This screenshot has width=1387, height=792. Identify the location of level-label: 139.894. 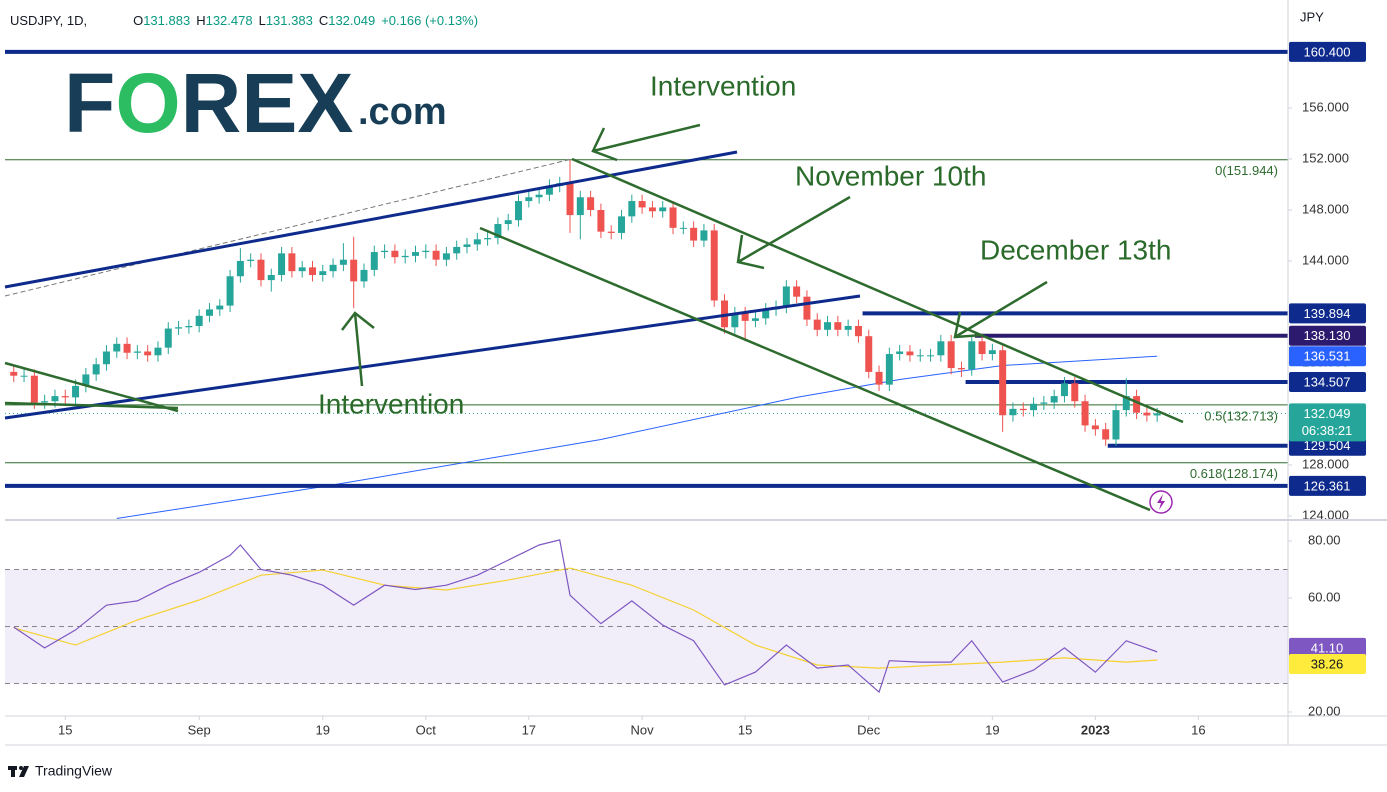
(1327, 313).